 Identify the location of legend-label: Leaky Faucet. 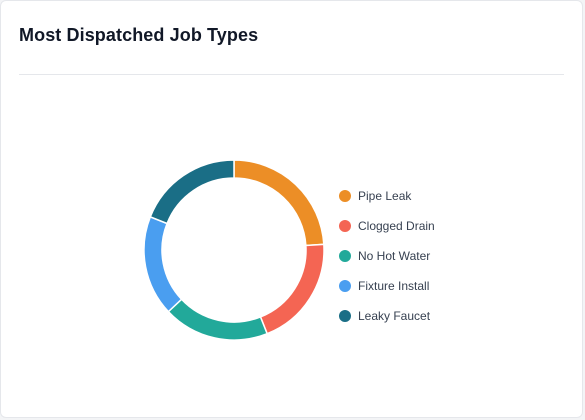
(394, 316).